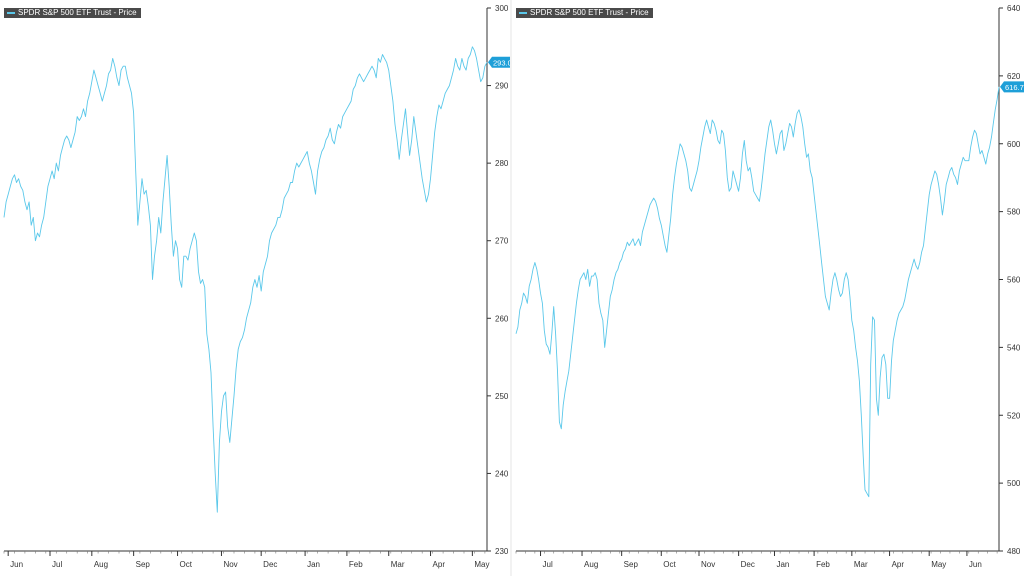  What do you see at coordinates (1014, 551) in the screenshot?
I see `y-tick-label: 480` at bounding box center [1014, 551].